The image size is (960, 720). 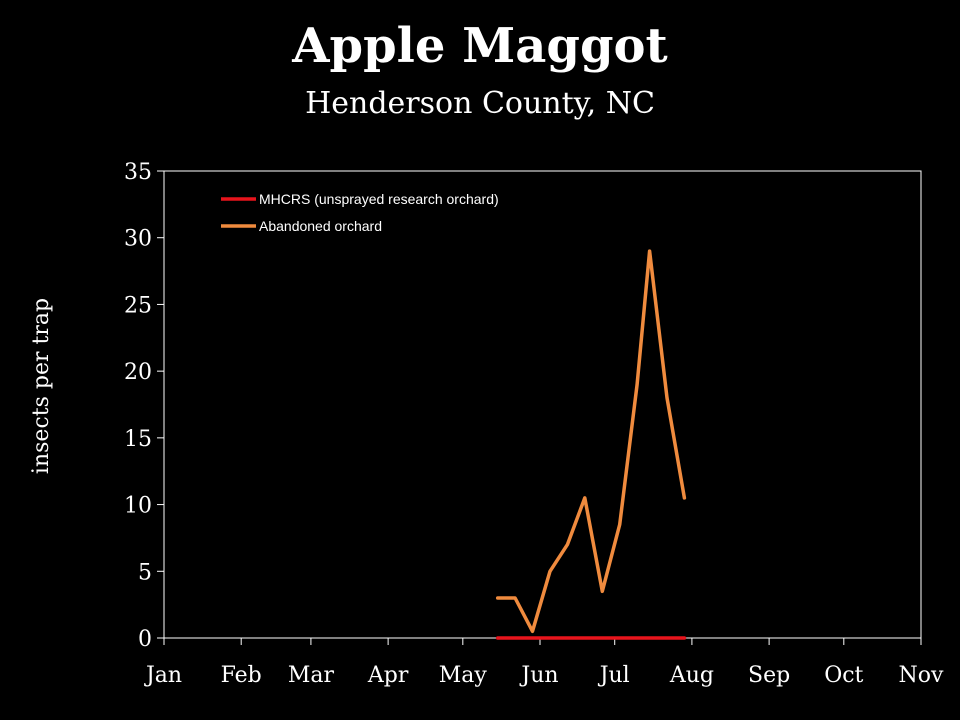 I want to click on x-tick-label: Nov, so click(x=921, y=675).